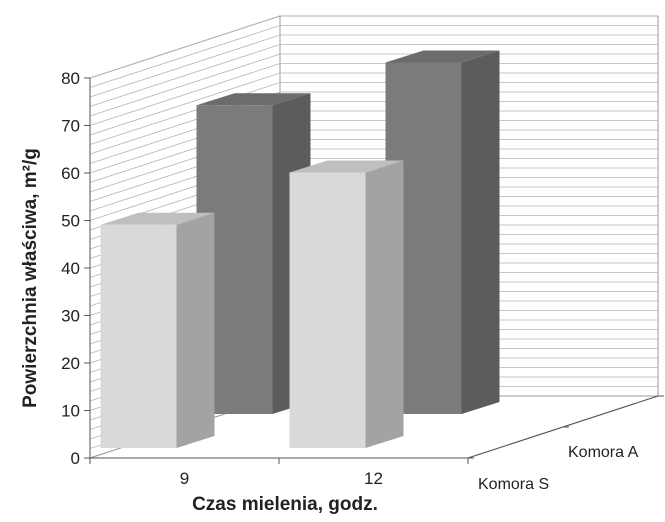  I want to click on x-axis-title: Czas mielenia, godz., so click(285, 504).